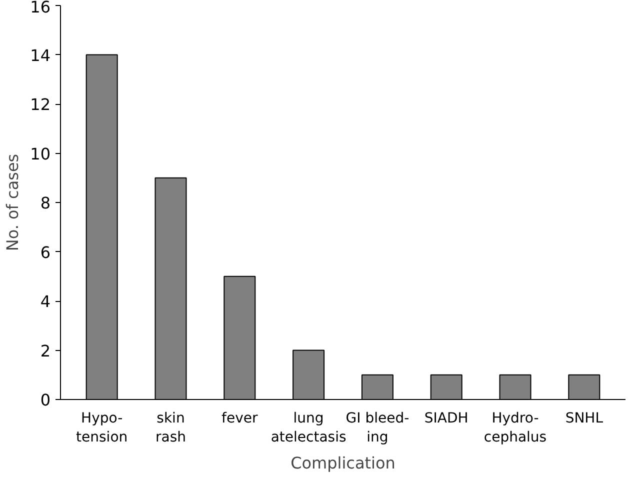 Image resolution: width=636 pixels, height=482 pixels. What do you see at coordinates (378, 428) in the screenshot?
I see `x-tick-label: GI bleed- ing` at bounding box center [378, 428].